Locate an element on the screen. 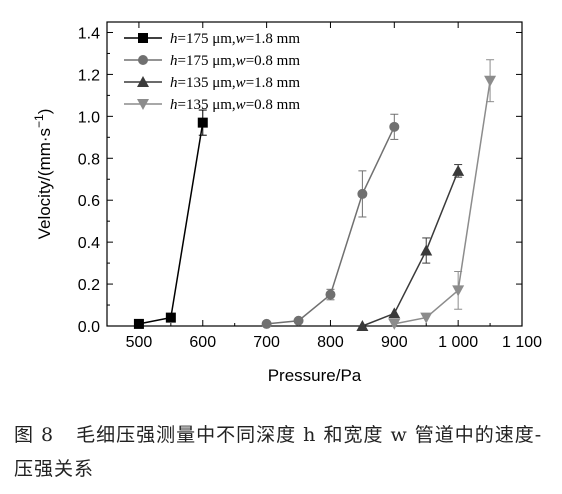 The image size is (562, 494). x-tick-label: 500 is located at coordinates (139, 342).